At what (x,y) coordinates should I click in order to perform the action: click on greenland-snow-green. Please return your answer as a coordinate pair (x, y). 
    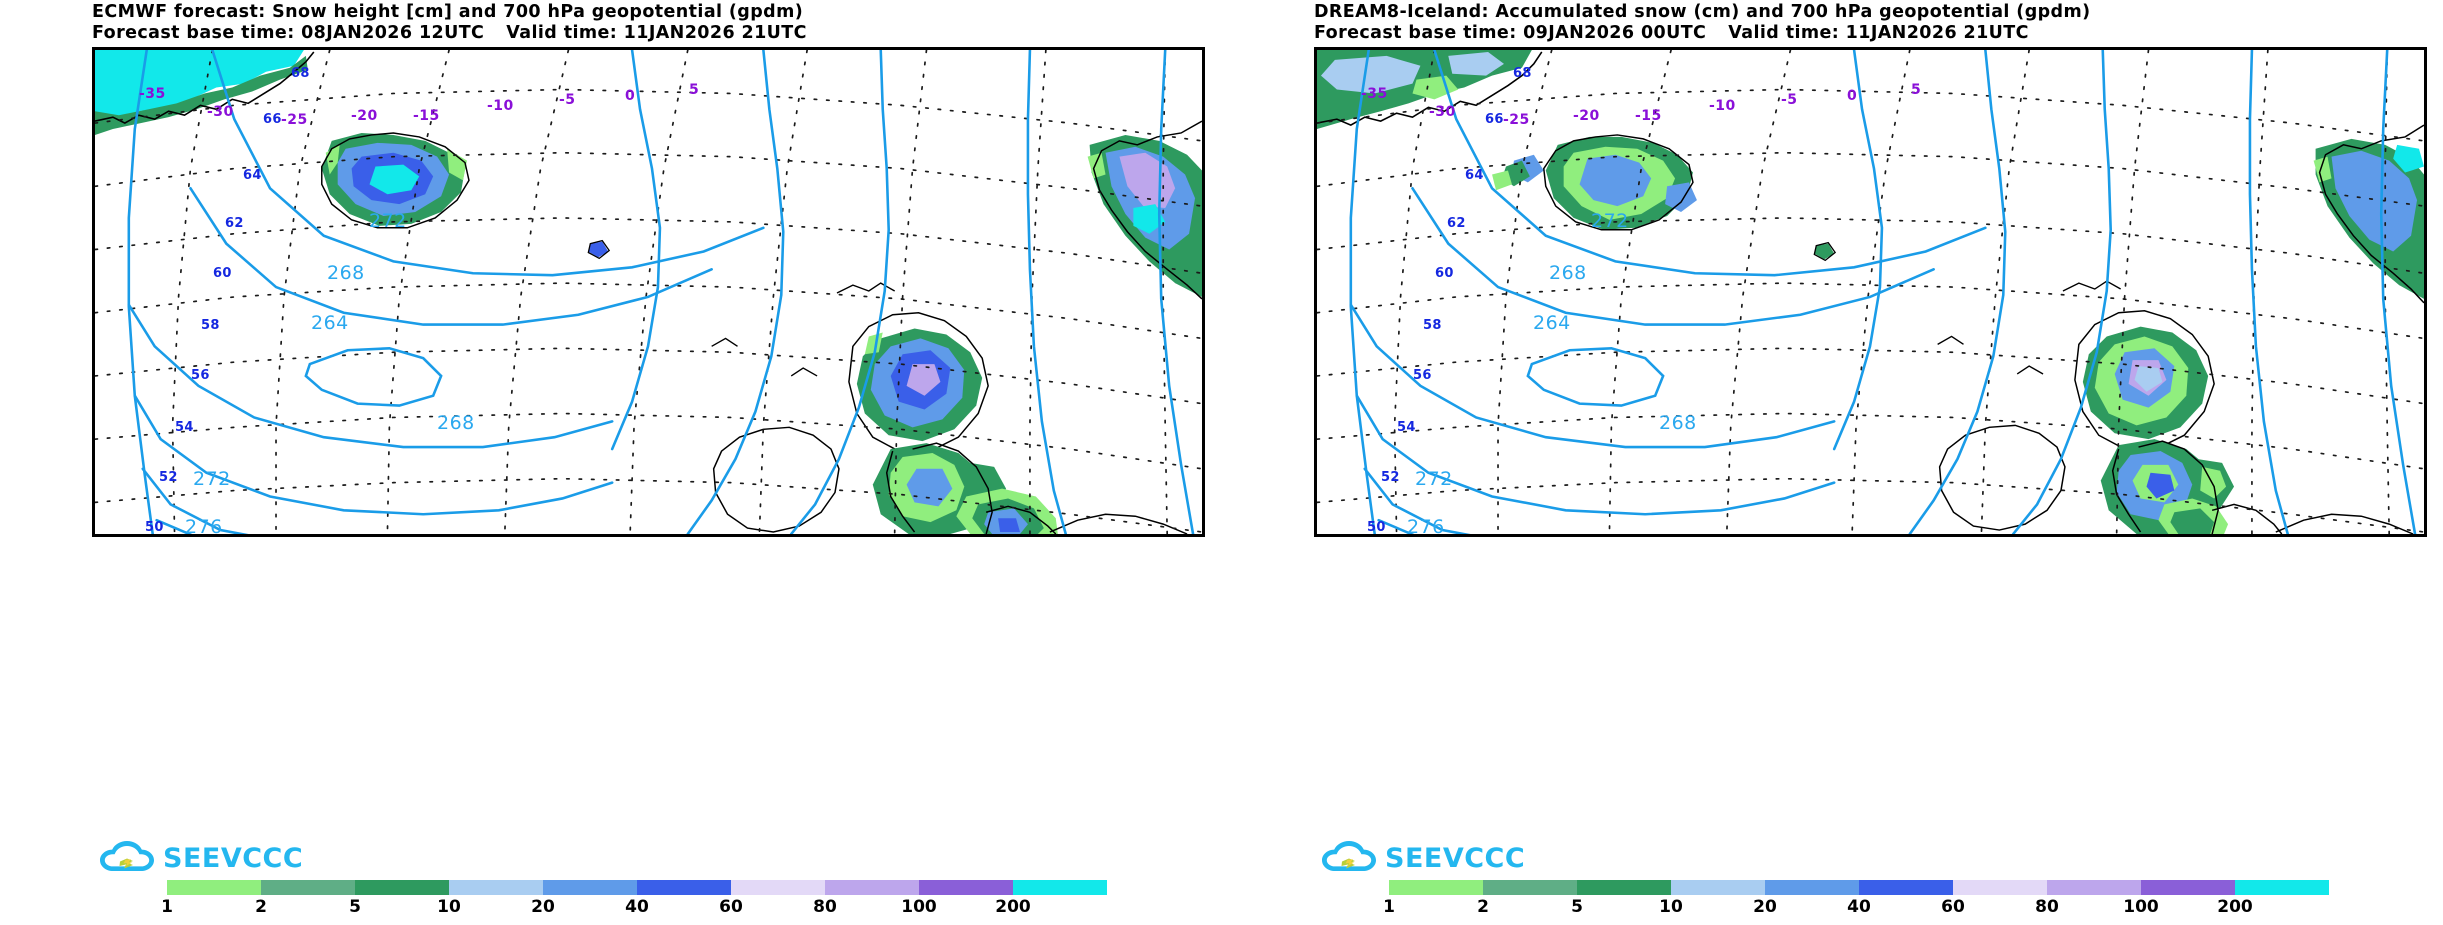
    Looking at the image, I should click on (201, 95).